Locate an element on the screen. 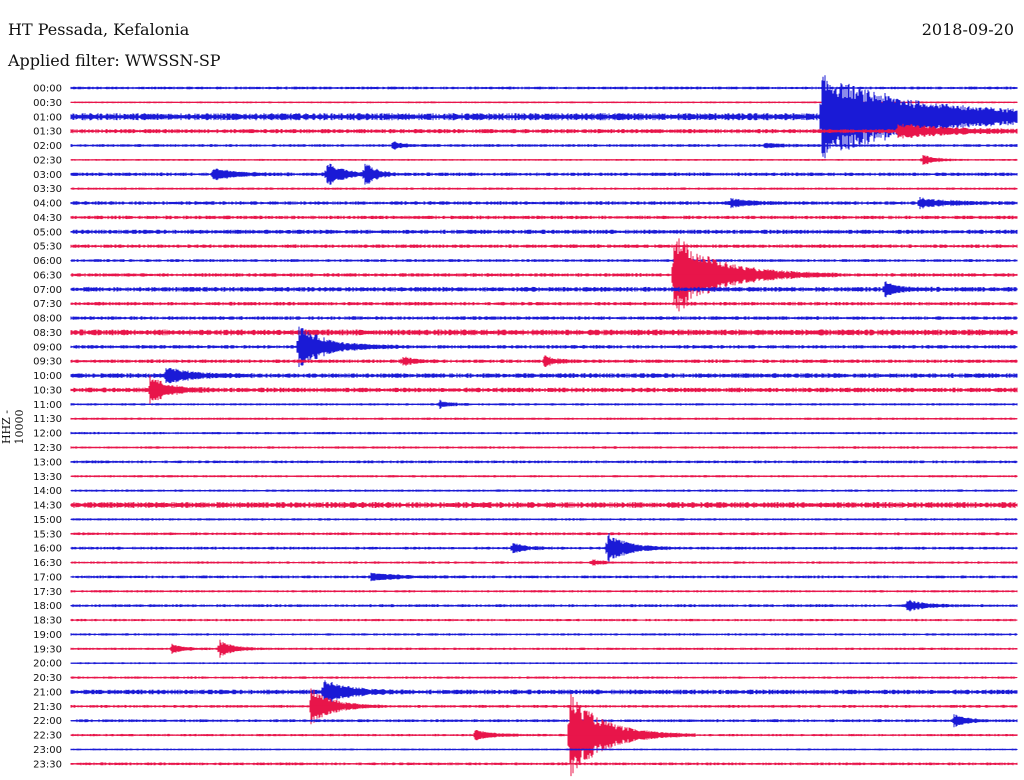 This screenshot has height=780, width=1024. time-tick-label: 13:30 is located at coordinates (47, 477).